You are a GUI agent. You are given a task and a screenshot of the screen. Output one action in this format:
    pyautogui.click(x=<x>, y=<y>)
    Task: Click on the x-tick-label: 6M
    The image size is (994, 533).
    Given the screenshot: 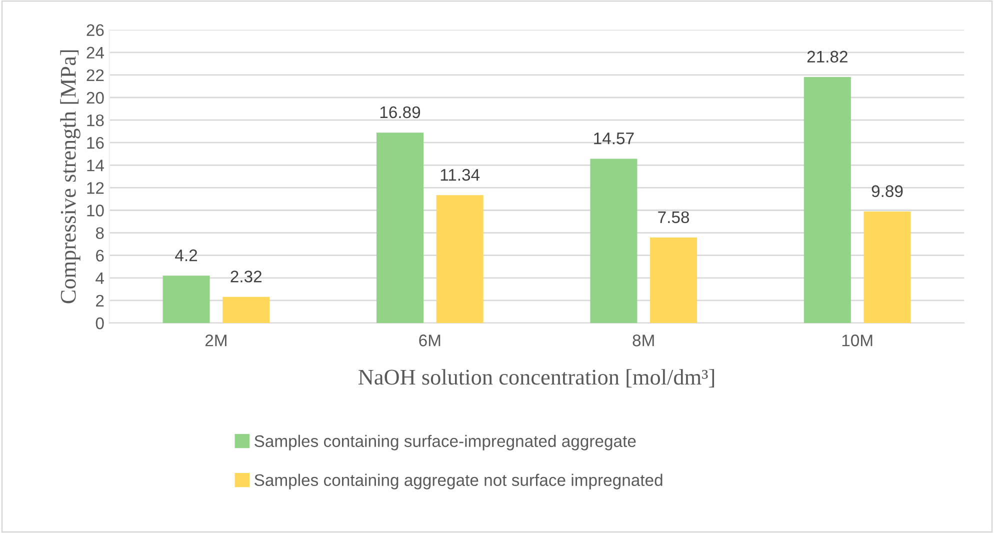 What is the action you would take?
    pyautogui.click(x=429, y=340)
    